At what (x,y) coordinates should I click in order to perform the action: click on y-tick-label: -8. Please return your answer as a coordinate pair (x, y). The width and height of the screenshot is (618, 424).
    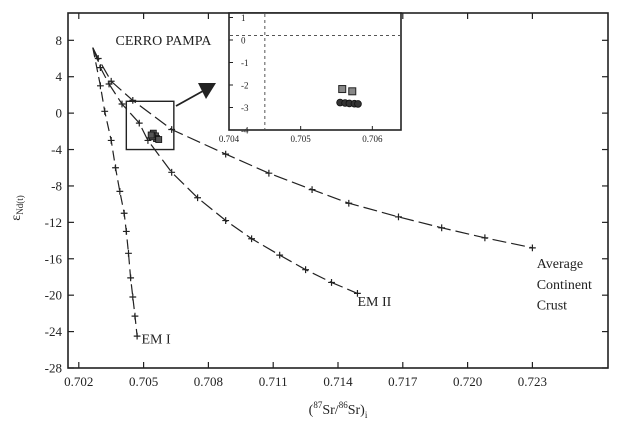
    Looking at the image, I should click on (56, 185).